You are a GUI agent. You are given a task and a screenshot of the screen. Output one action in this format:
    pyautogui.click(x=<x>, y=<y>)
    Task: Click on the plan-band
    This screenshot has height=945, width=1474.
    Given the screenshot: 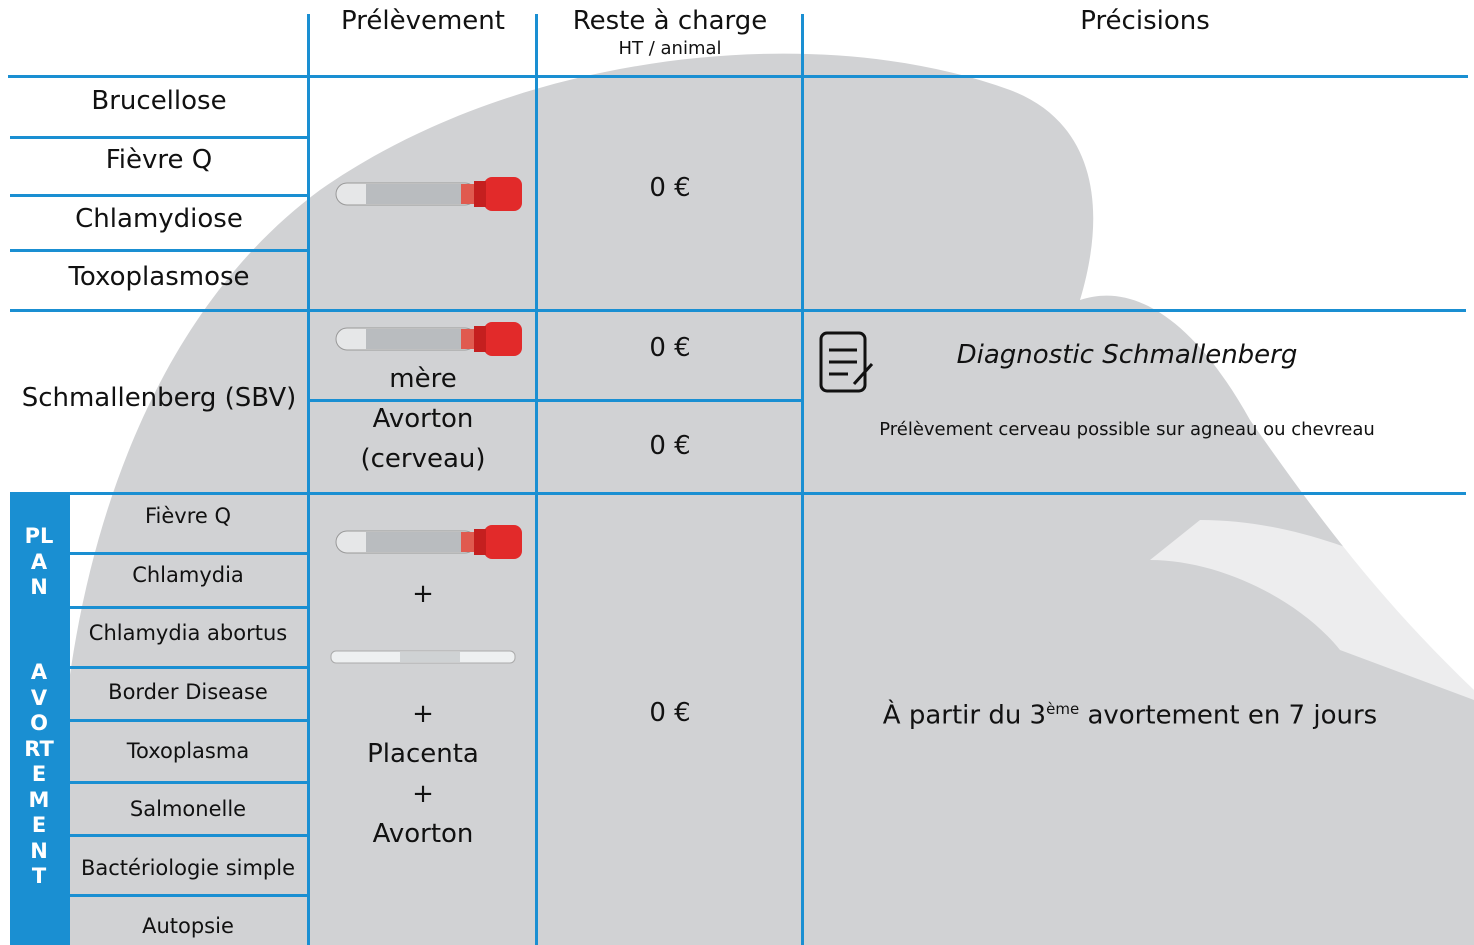 What is the action you would take?
    pyautogui.click(x=40, y=719)
    